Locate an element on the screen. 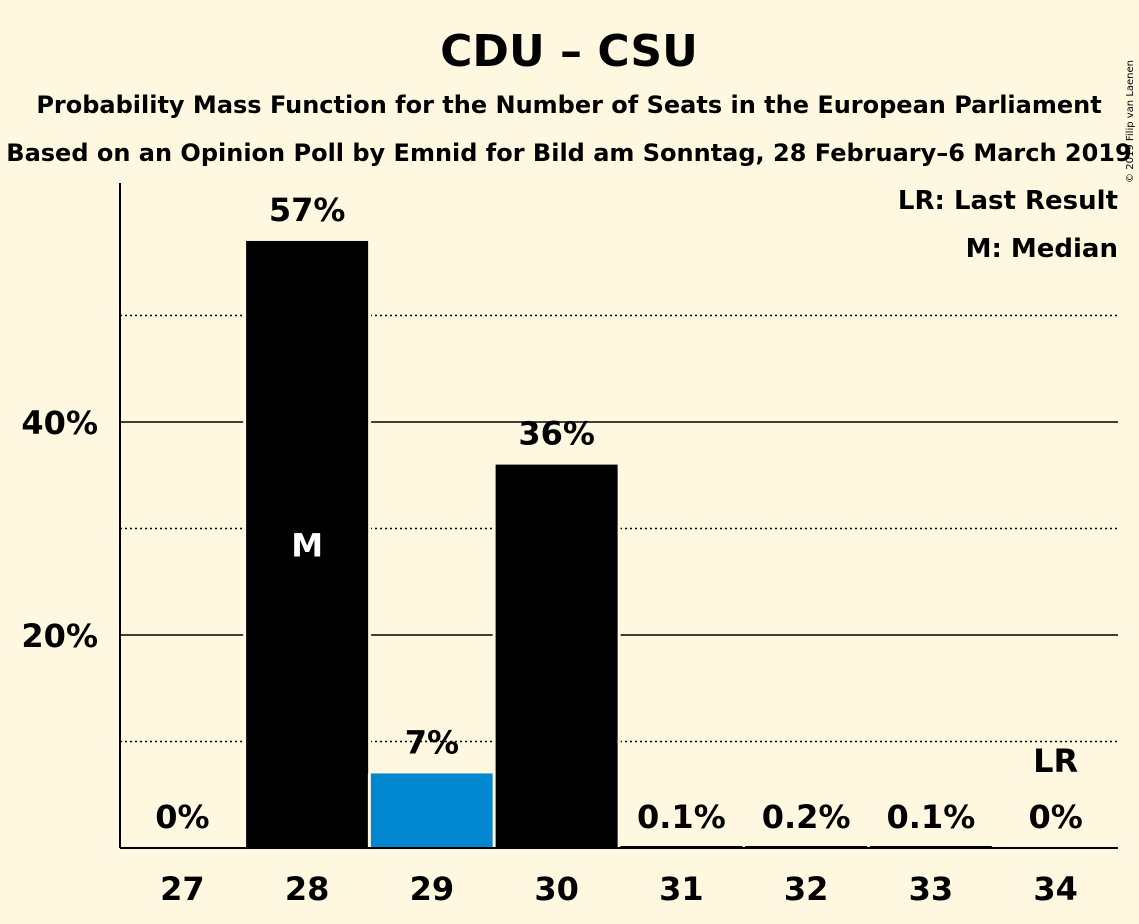  legend-median: M: Median is located at coordinates (1042, 249).